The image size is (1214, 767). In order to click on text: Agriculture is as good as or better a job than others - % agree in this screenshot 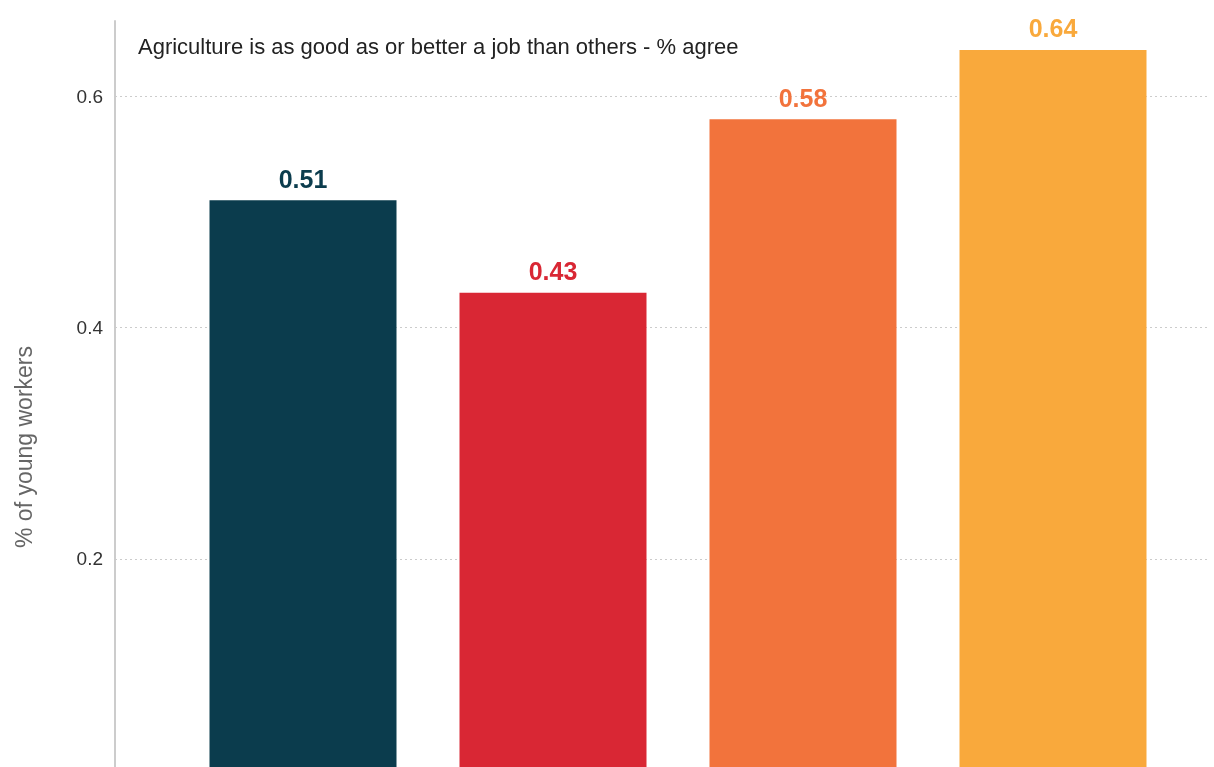, I will do `click(438, 46)`.